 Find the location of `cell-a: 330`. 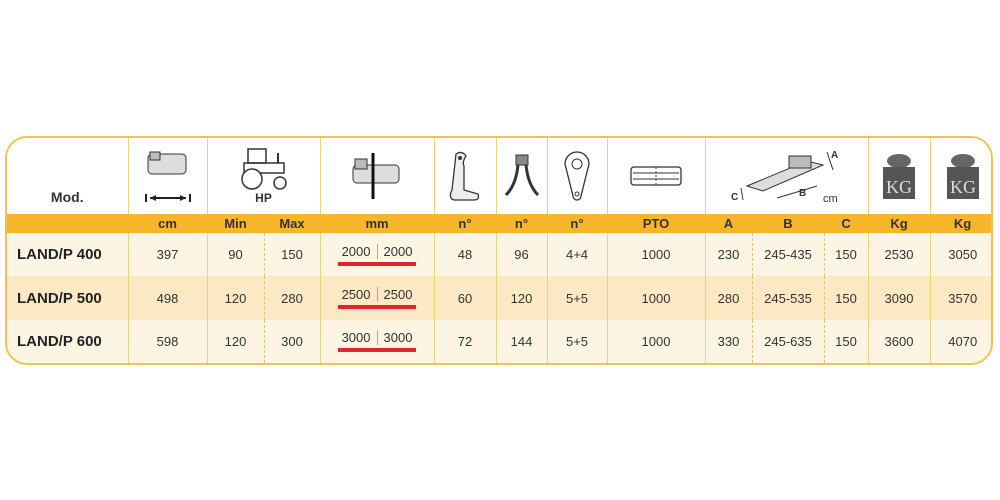

cell-a: 330 is located at coordinates (728, 341).